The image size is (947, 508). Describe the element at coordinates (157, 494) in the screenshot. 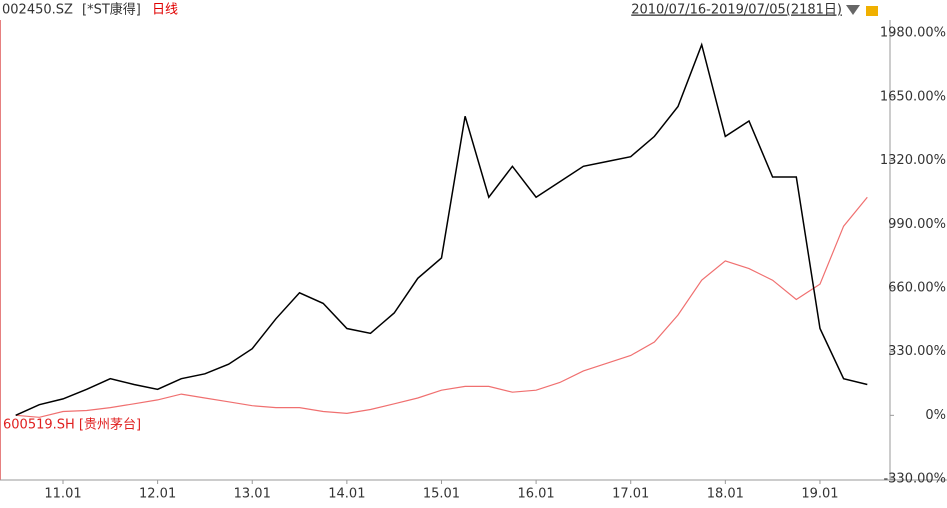

I see `x-tick-label: 12.01` at that location.